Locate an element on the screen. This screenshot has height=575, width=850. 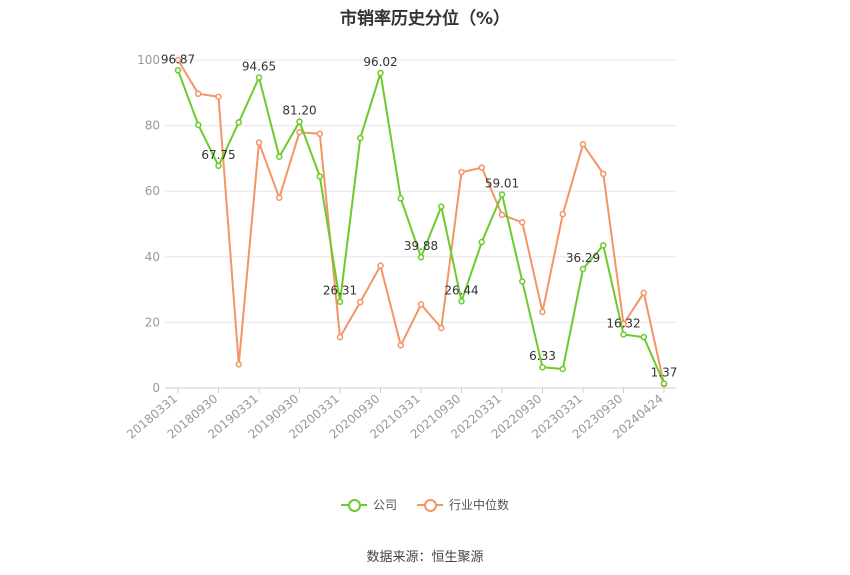
y-tick-label: 80 is located at coordinates (152, 126).